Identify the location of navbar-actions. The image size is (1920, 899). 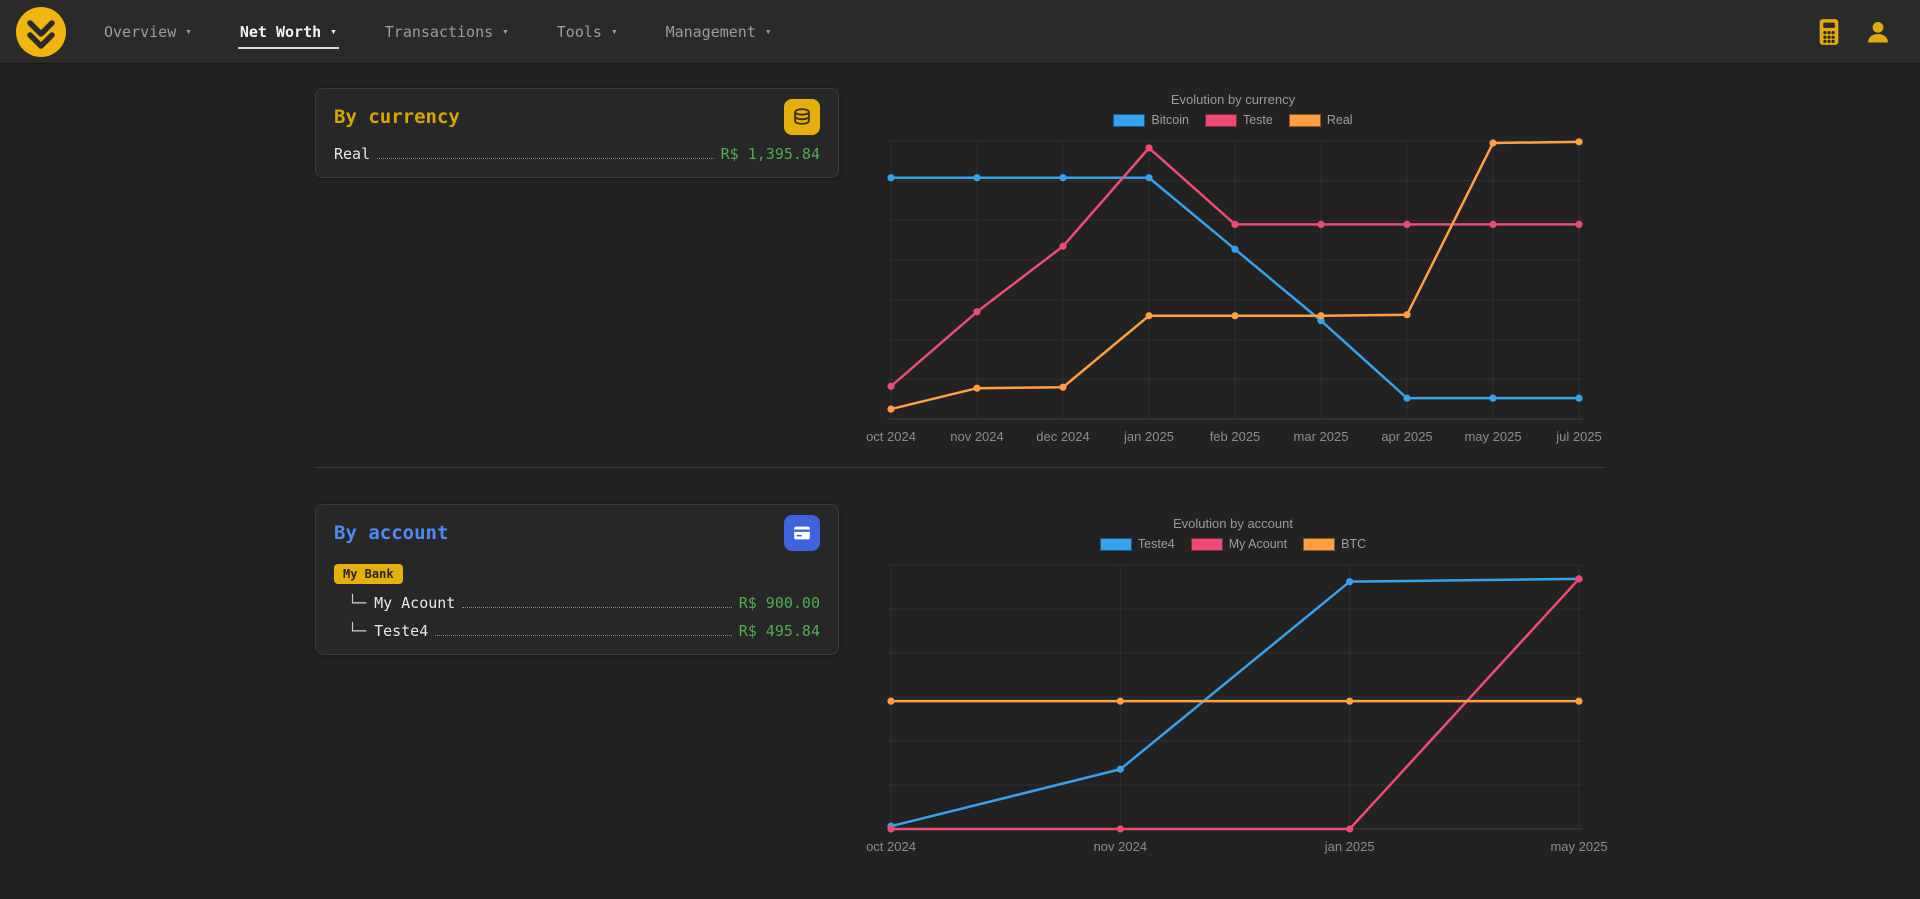
(1854, 32).